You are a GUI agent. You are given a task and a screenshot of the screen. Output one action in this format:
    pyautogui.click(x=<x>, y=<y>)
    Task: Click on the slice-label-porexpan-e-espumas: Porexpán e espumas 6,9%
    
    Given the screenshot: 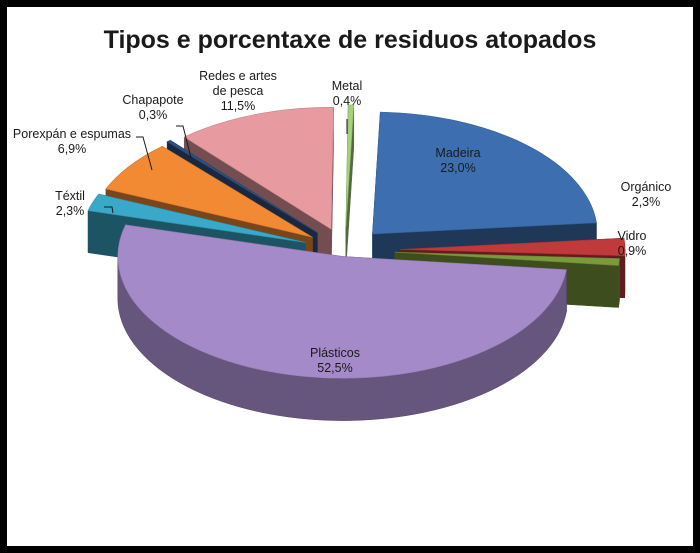 What is the action you would take?
    pyautogui.click(x=72, y=141)
    